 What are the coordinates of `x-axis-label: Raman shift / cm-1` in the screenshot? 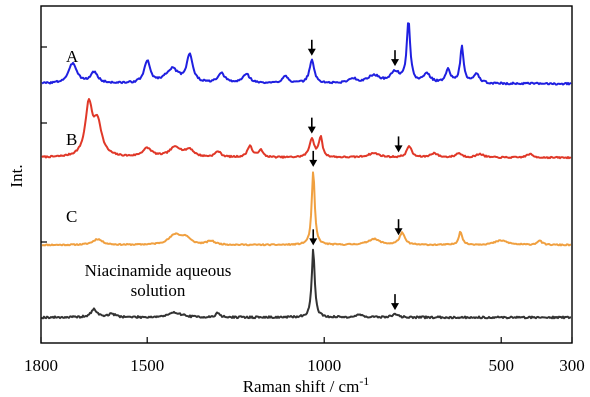 It's located at (306, 385).